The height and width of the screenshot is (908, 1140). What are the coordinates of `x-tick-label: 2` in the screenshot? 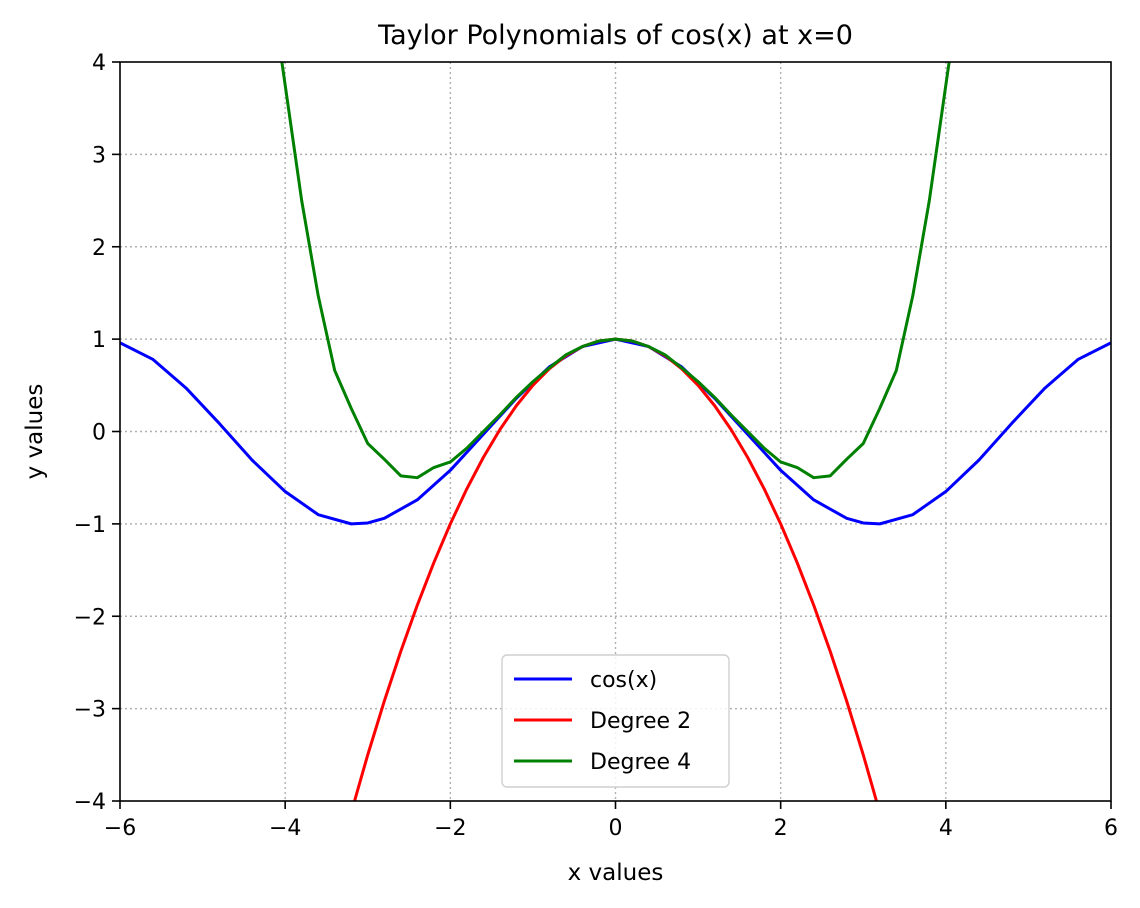 It's located at (781, 828).